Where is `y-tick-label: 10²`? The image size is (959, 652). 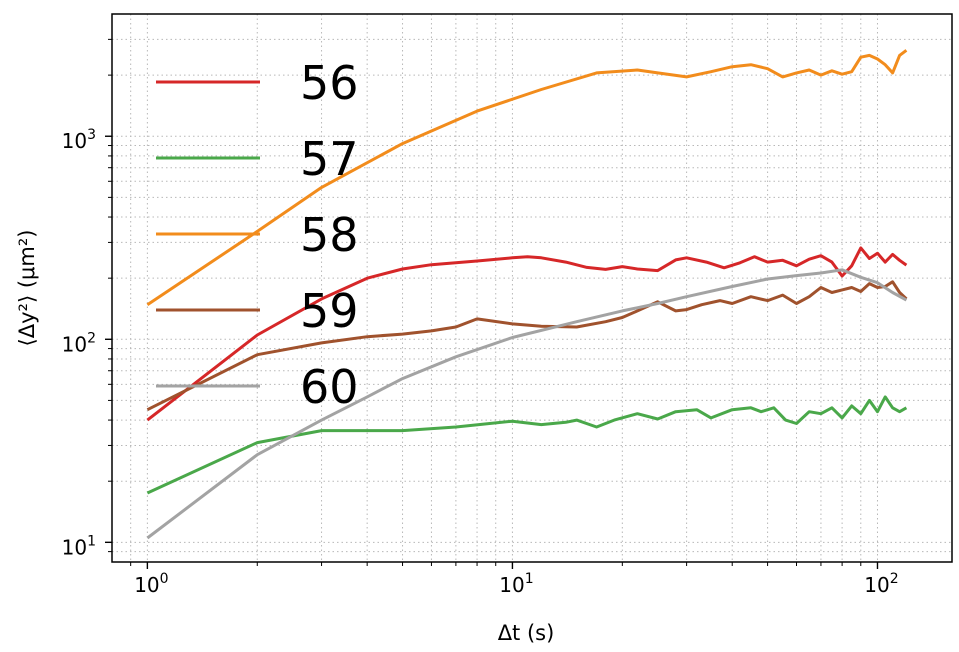
y-tick-label: 10² is located at coordinates (79, 343).